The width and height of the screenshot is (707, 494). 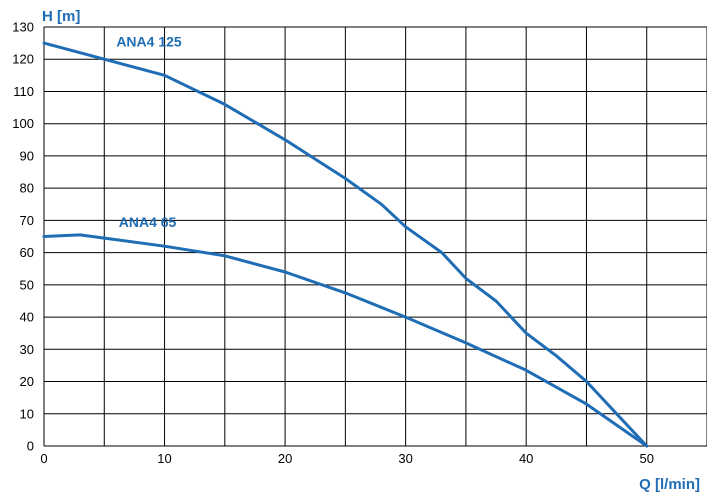 What do you see at coordinates (27, 317) in the screenshot?
I see `y-tick-label: 40` at bounding box center [27, 317].